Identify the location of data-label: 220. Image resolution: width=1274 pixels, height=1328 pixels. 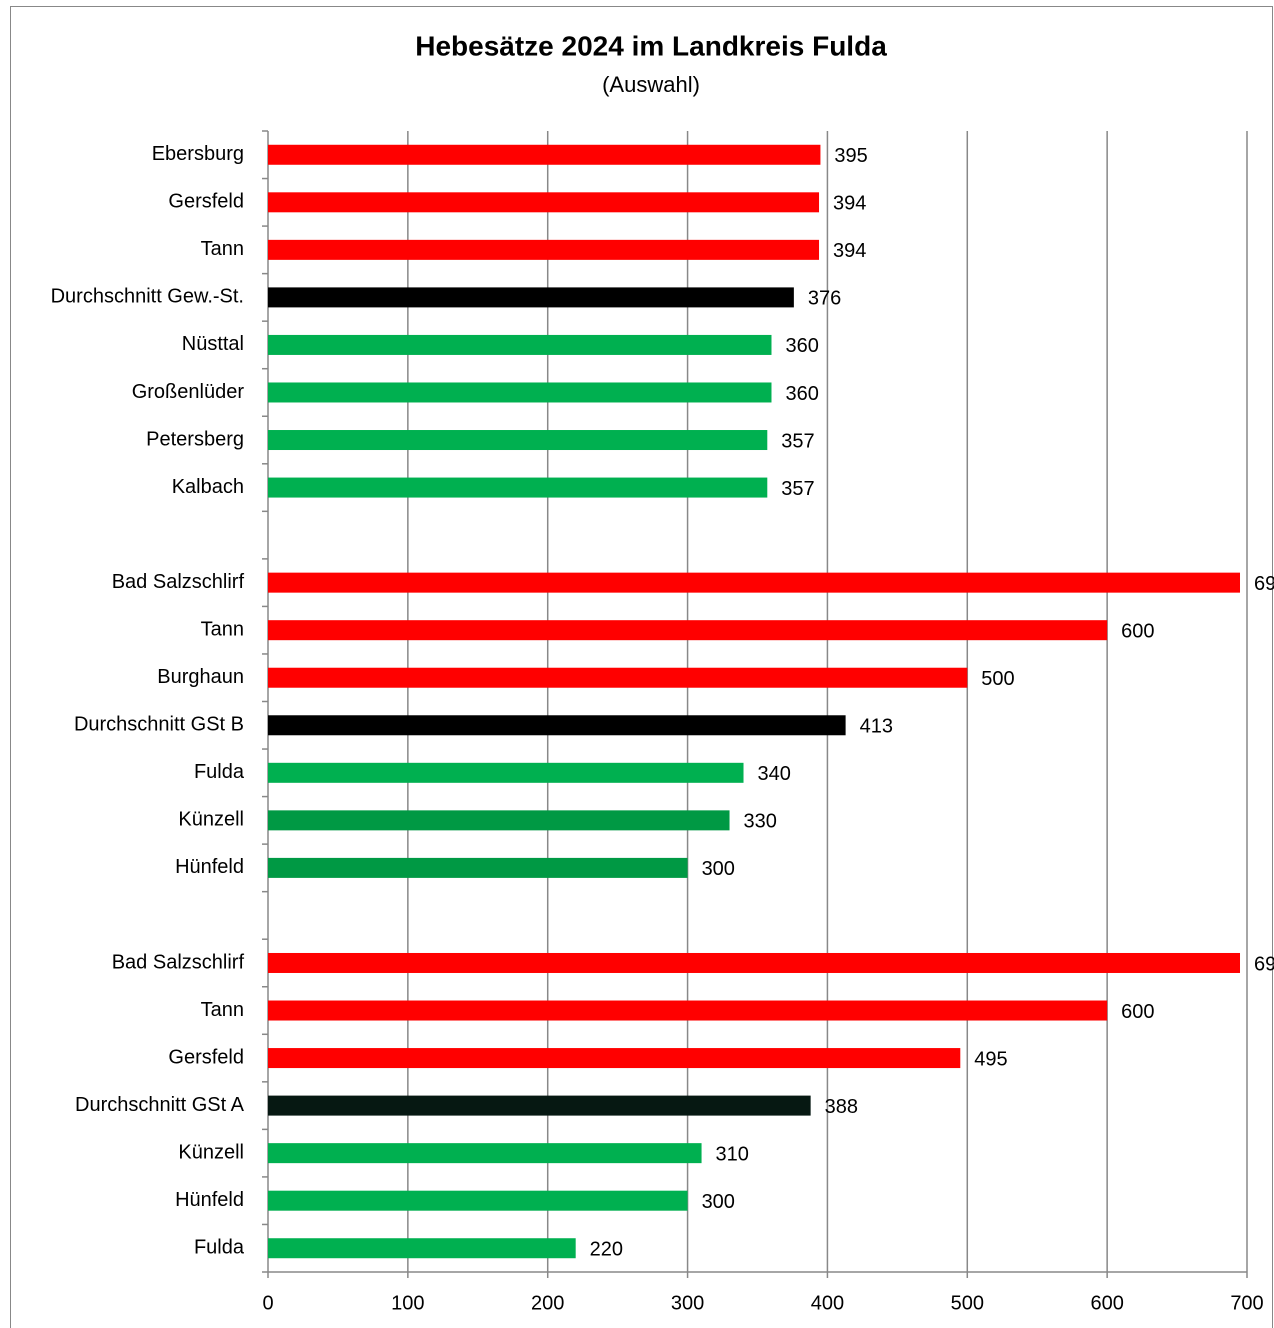
(606, 1250).